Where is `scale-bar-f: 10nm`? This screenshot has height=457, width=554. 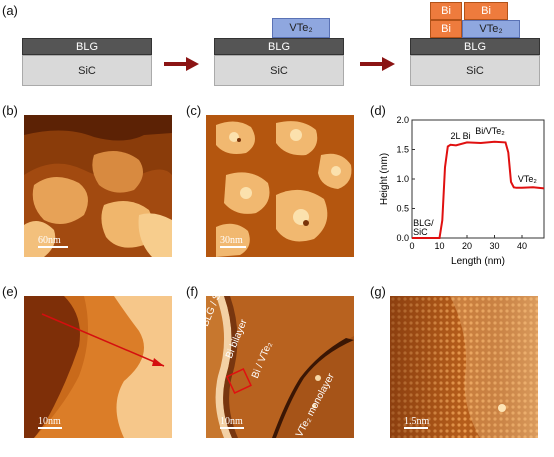 scale-bar-f: 10nm is located at coordinates (232, 422).